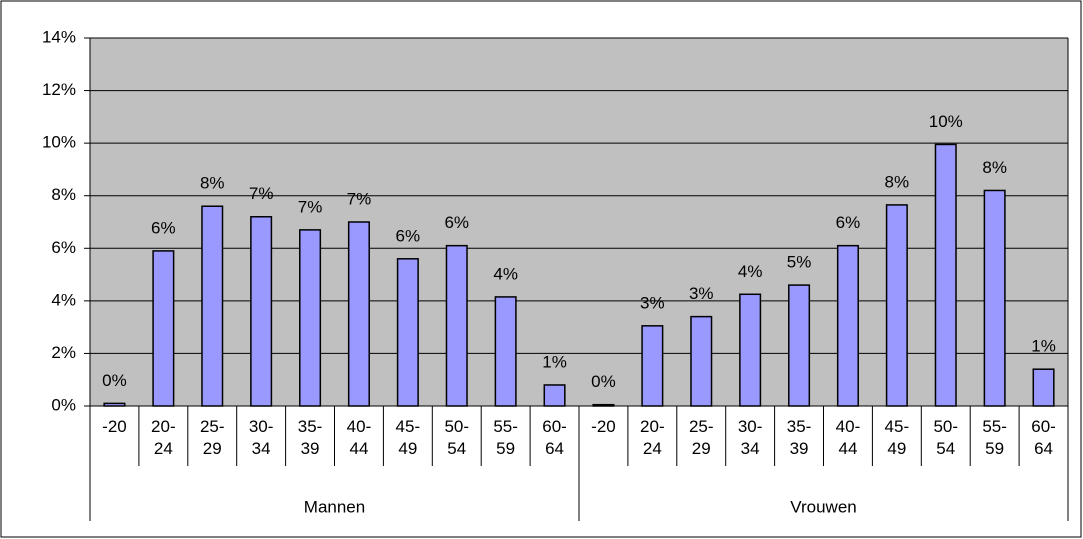  Describe the element at coordinates (63, 352) in the screenshot. I see `y-tick-label: 2%` at that location.